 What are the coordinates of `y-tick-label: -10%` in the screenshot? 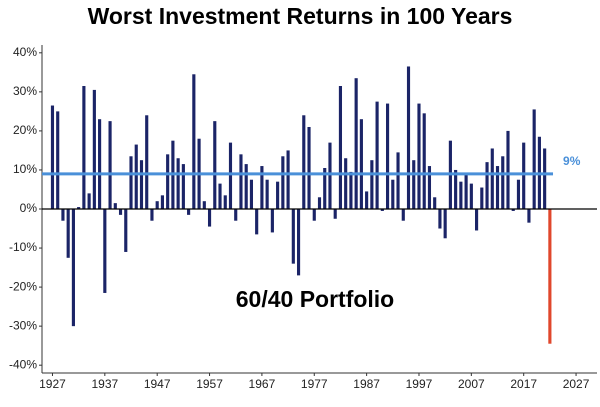 It's located at (23, 247).